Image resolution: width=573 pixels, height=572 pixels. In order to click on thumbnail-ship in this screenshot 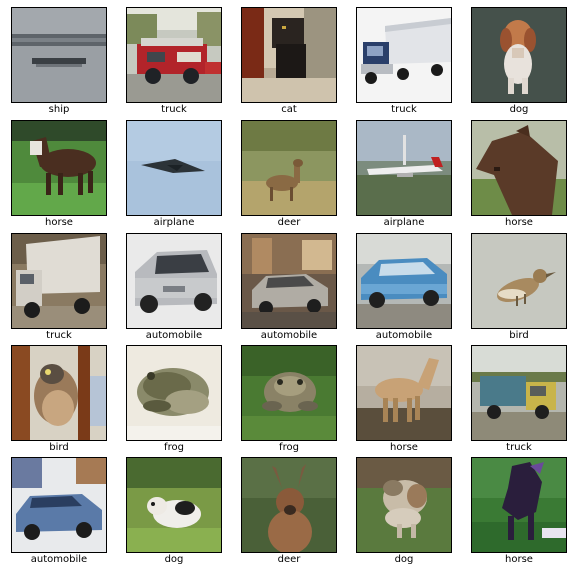, I will do `click(59, 55)`.